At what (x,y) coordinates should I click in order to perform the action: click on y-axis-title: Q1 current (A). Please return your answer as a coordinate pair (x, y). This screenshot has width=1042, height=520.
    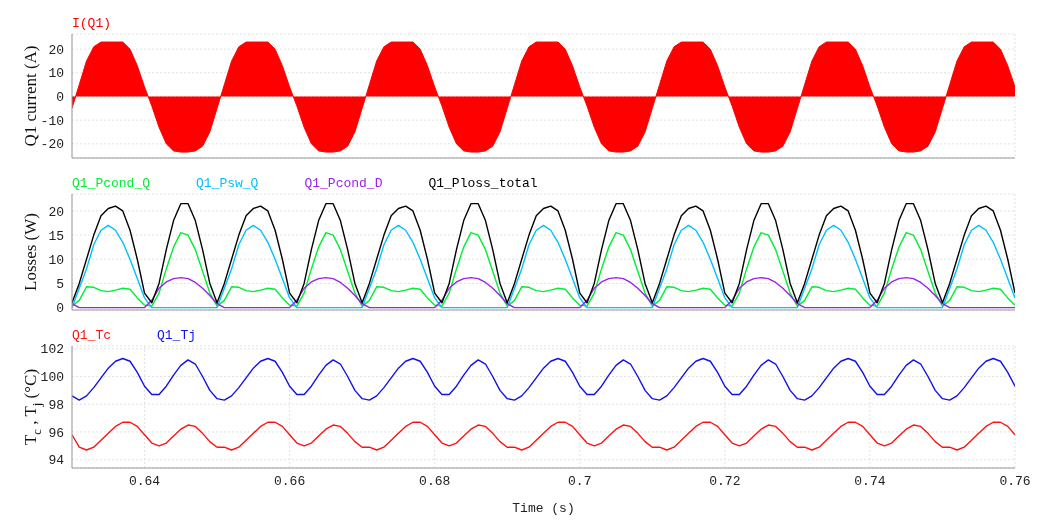
    Looking at the image, I should click on (30, 96).